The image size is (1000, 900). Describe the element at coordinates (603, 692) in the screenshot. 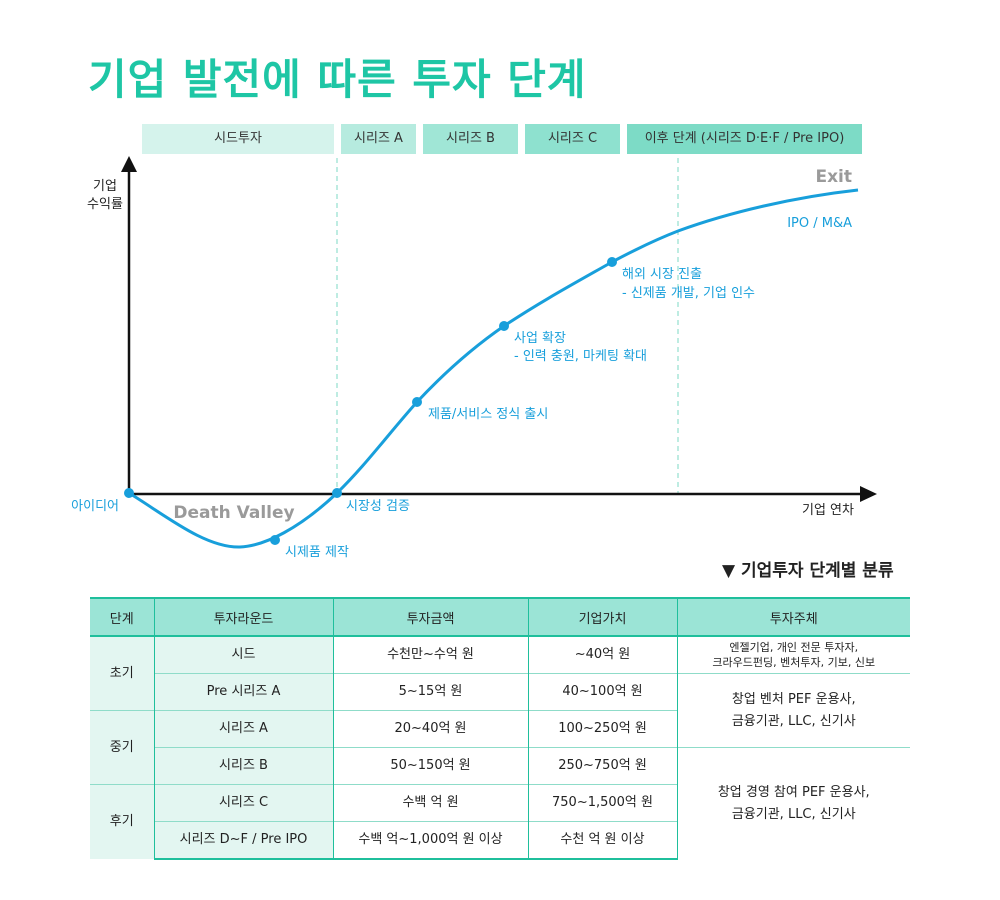

I see `value-cell: 40~100억 원` at that location.